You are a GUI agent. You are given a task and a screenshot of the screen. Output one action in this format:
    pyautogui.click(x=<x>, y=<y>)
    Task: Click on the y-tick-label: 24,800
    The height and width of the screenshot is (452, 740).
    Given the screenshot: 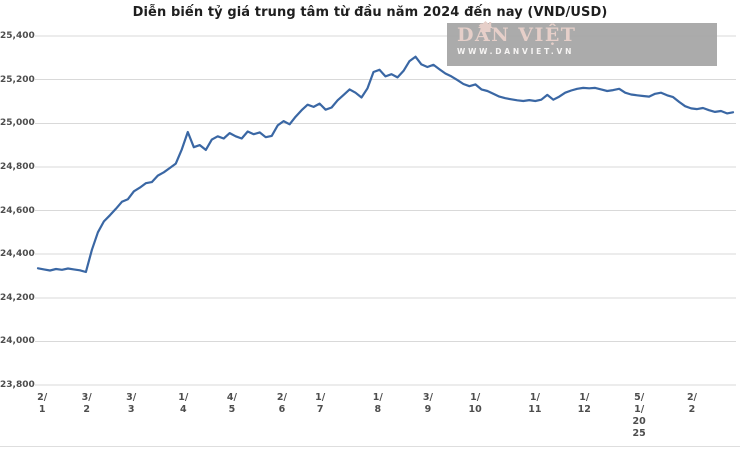 What is the action you would take?
    pyautogui.click(x=17, y=166)
    